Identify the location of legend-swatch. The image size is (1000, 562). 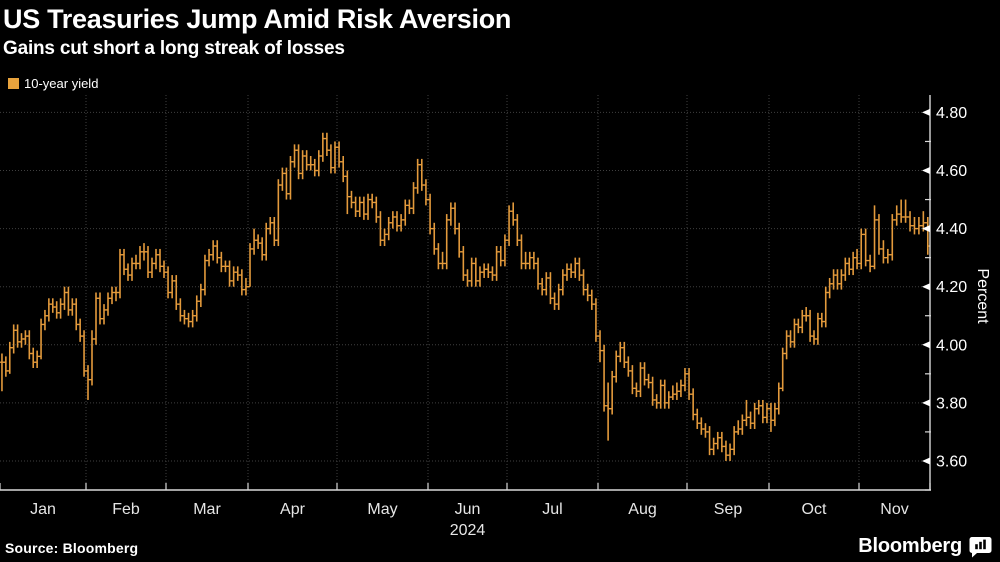
(13, 83).